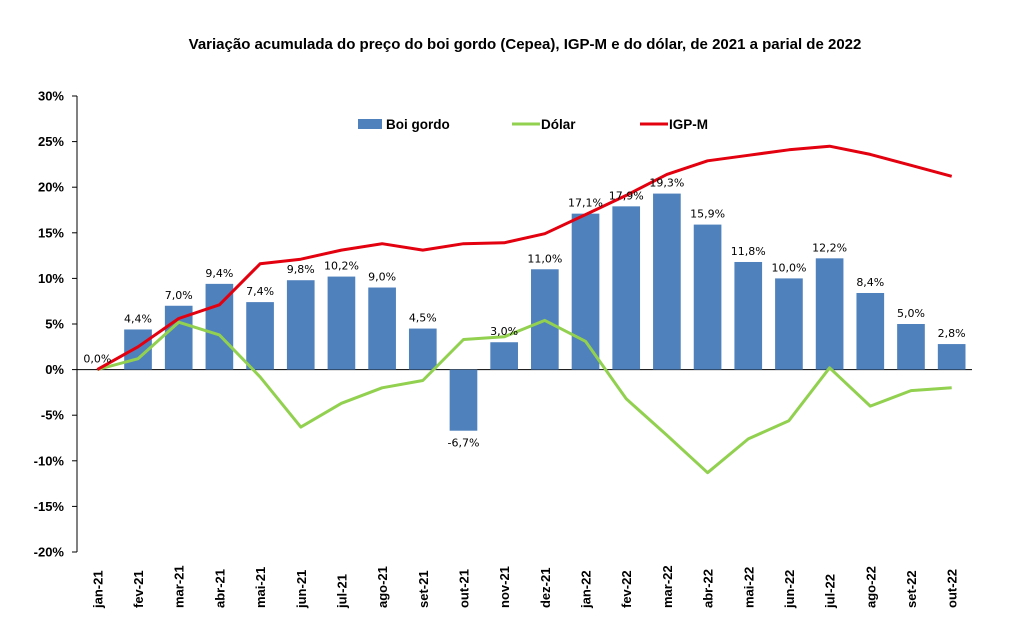 Image resolution: width=1012 pixels, height=631 pixels. What do you see at coordinates (830, 591) in the screenshot?
I see `x-tick-label: jul-22` at bounding box center [830, 591].